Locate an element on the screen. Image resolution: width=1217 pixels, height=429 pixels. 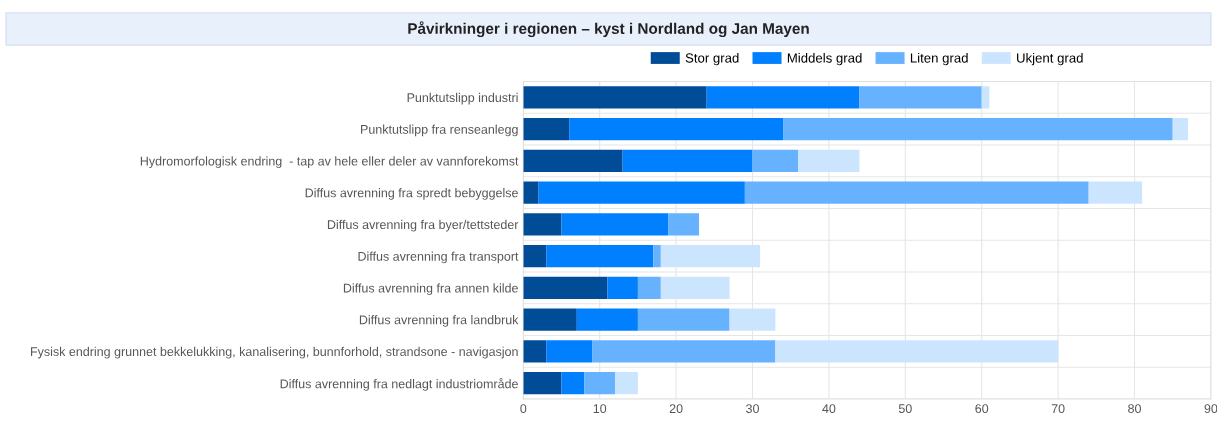
legend-label: Ukjent grad is located at coordinates (1050, 59).